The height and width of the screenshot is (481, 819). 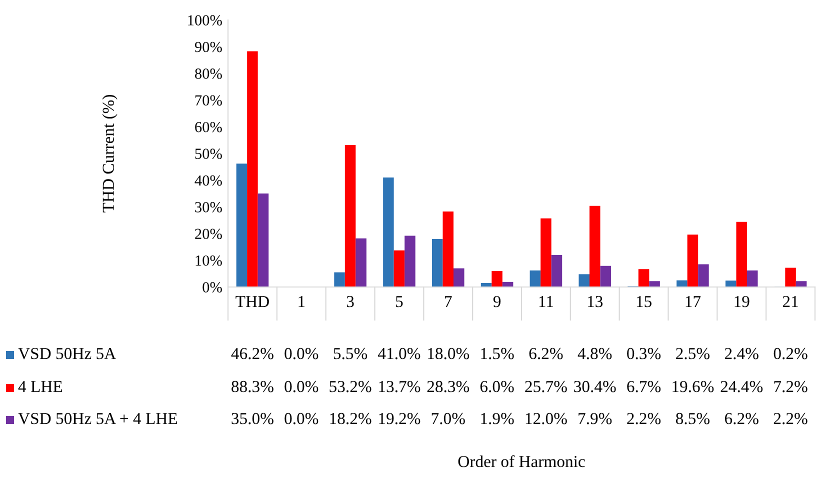 What do you see at coordinates (208, 180) in the screenshot?
I see `y-tick-label: 40%` at bounding box center [208, 180].